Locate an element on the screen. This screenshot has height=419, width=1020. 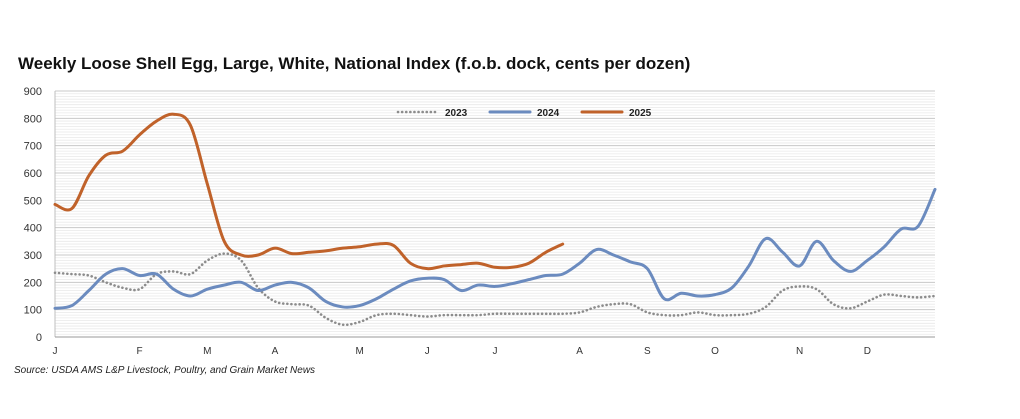
legend-label-2023: 2023 is located at coordinates (456, 113).